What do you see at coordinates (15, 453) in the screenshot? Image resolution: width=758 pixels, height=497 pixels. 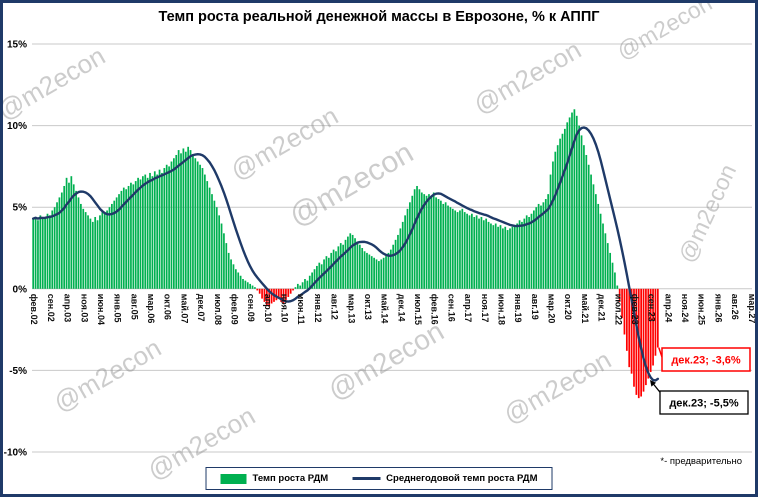 I see `svg-text: -10%` at bounding box center [15, 453].